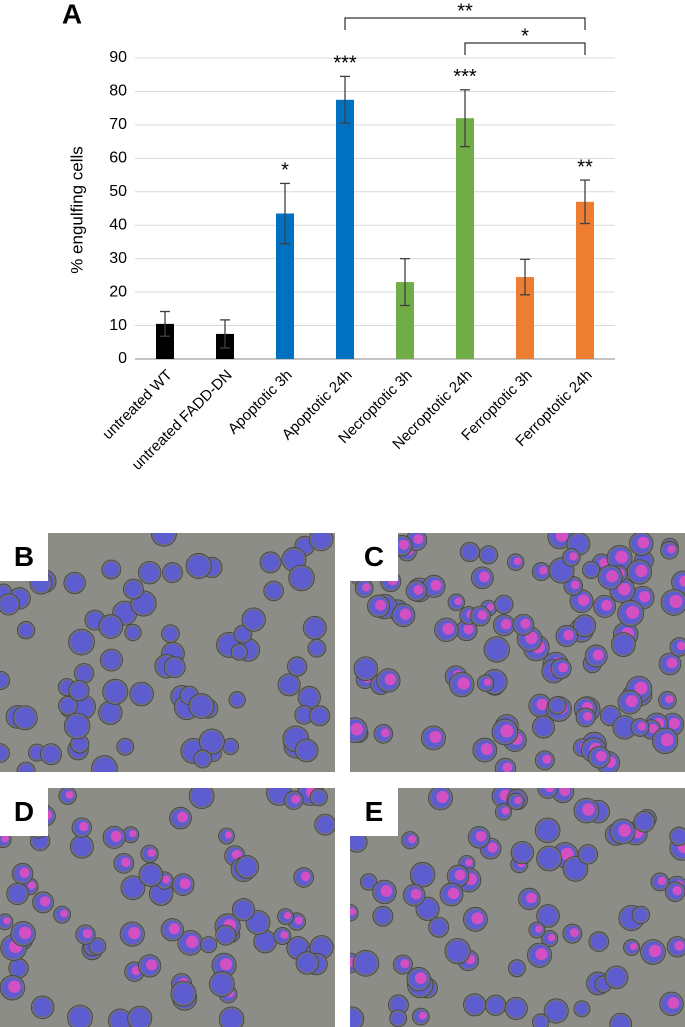  Describe the element at coordinates (24, 557) in the screenshot. I see `panel-label: B` at that location.